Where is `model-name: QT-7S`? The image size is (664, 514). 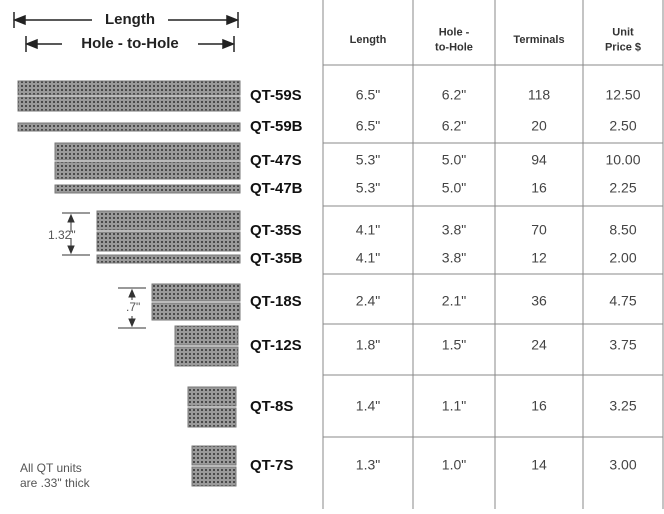 model-name: QT-7S is located at coordinates (271, 465).